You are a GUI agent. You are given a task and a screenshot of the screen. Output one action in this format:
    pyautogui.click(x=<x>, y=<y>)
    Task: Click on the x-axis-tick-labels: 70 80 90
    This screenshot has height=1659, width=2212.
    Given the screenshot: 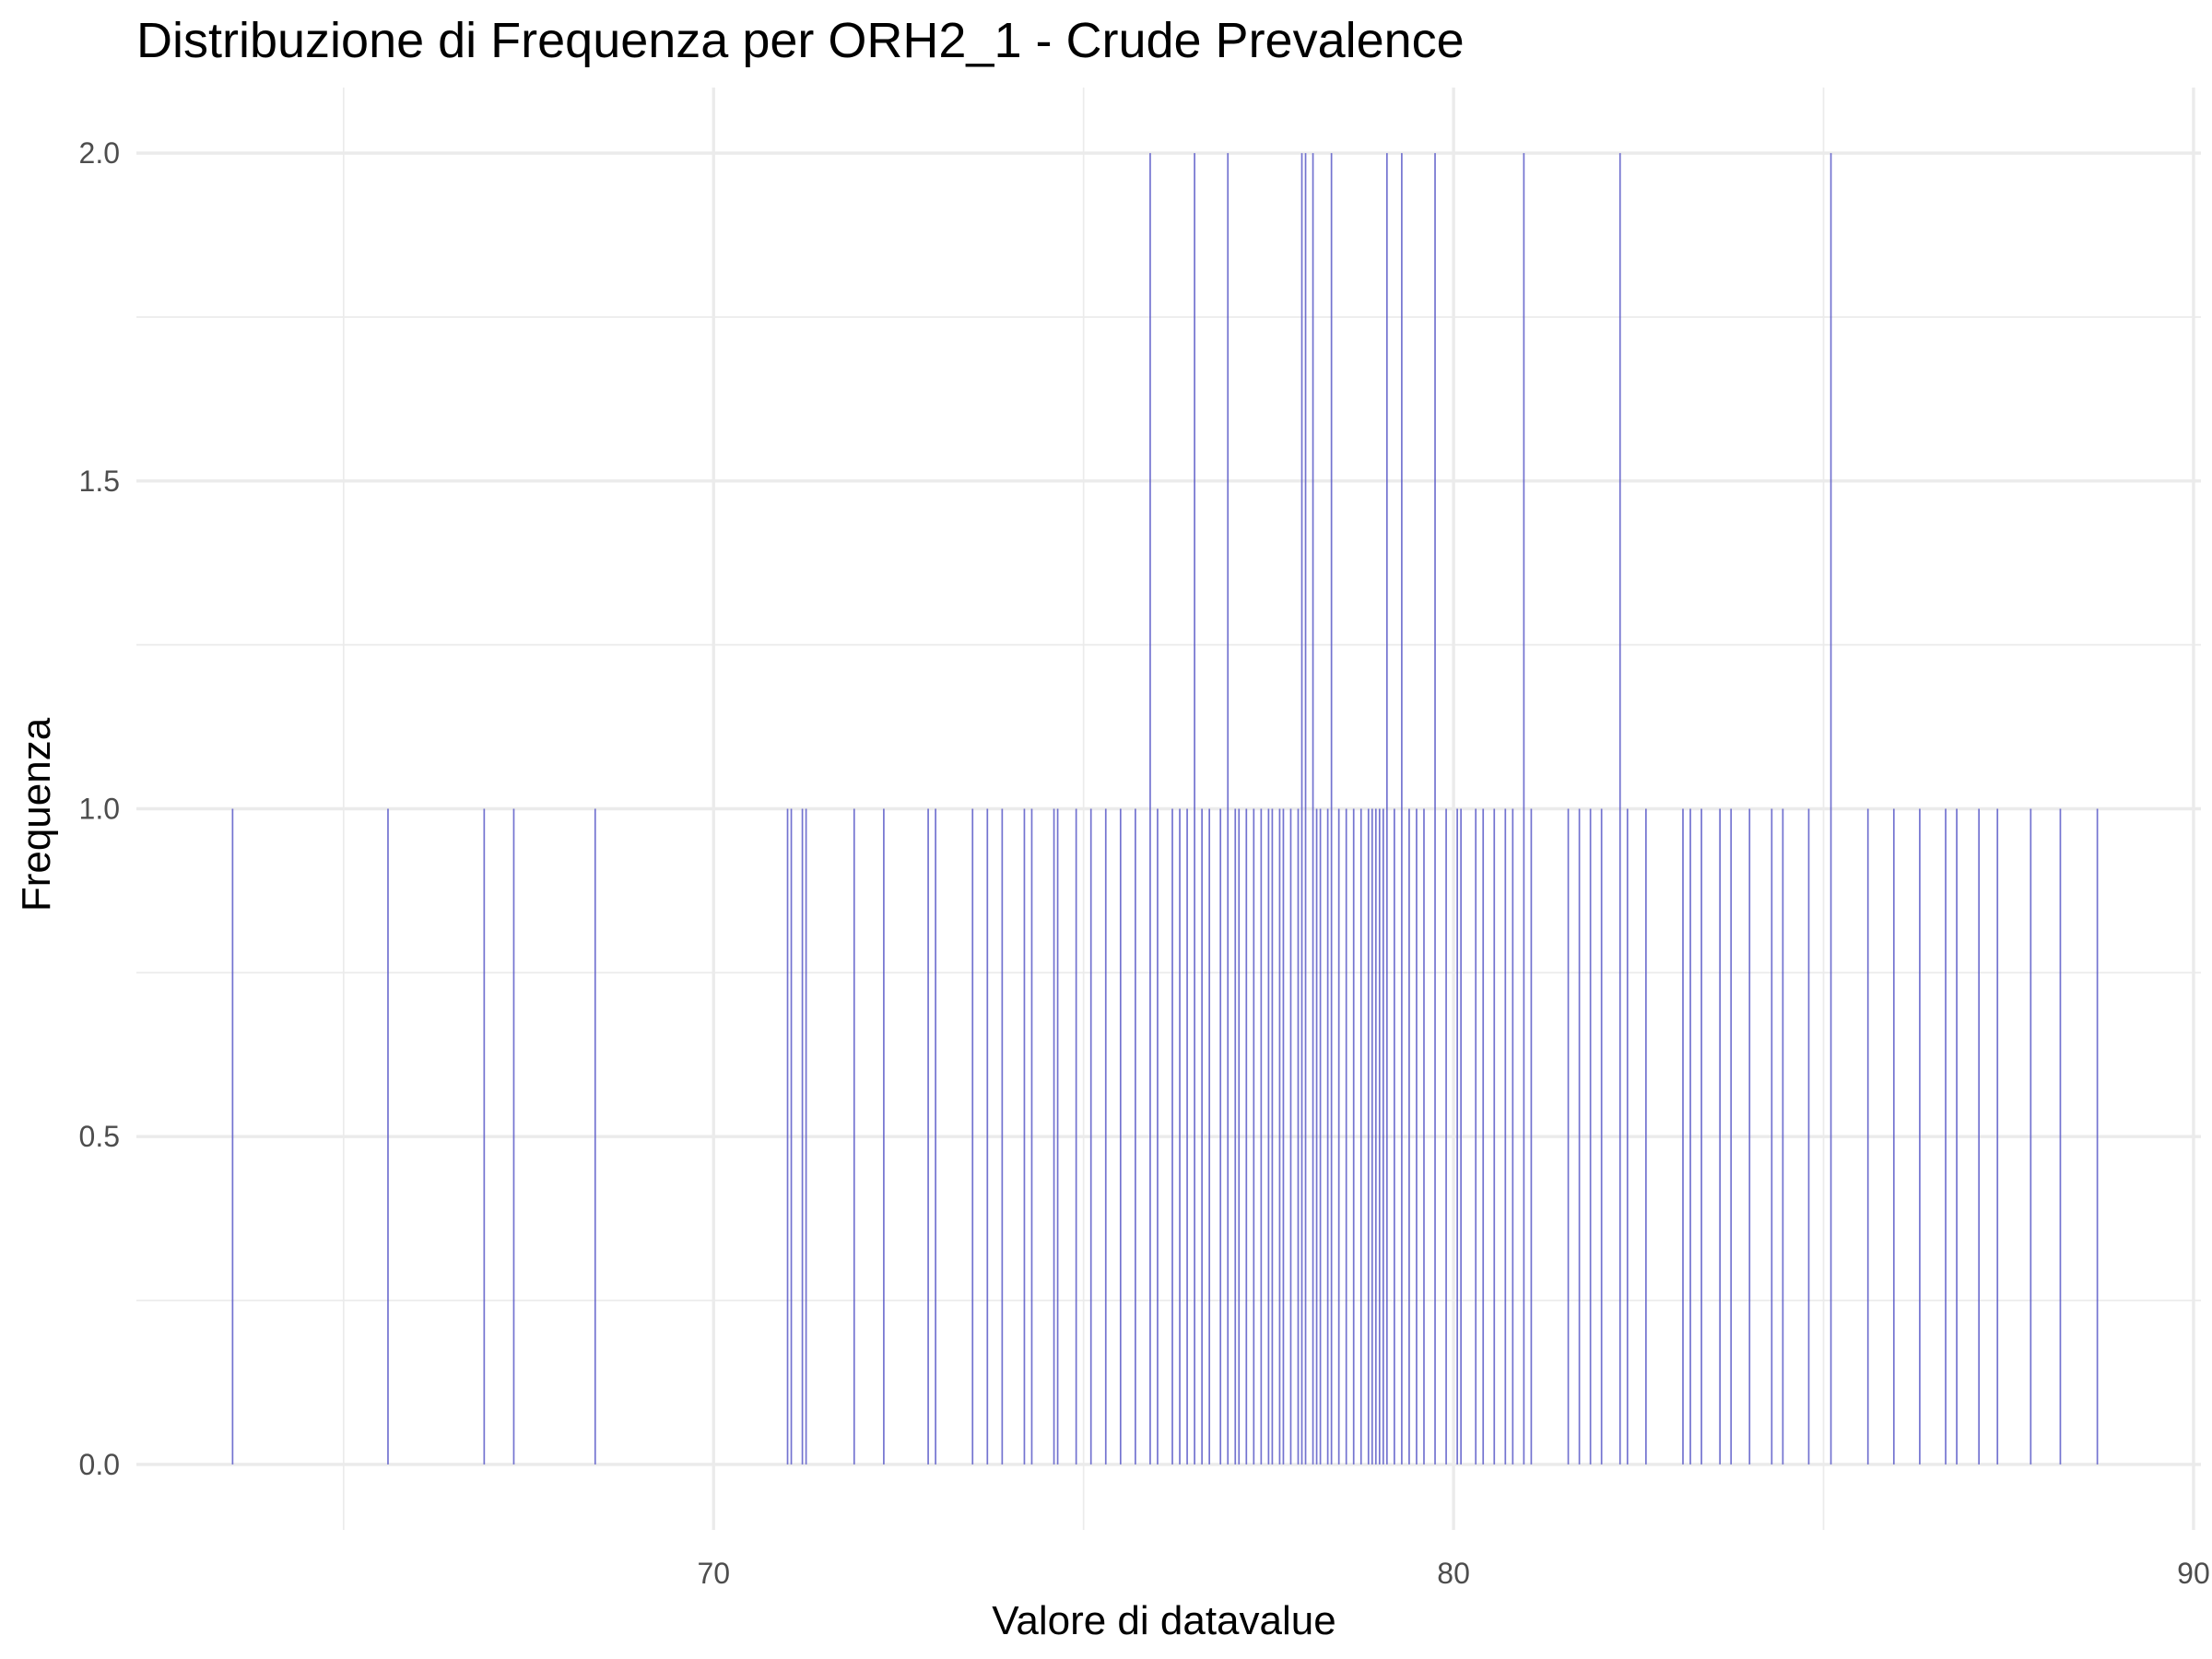 What is the action you would take?
    pyautogui.click(x=1453, y=1573)
    